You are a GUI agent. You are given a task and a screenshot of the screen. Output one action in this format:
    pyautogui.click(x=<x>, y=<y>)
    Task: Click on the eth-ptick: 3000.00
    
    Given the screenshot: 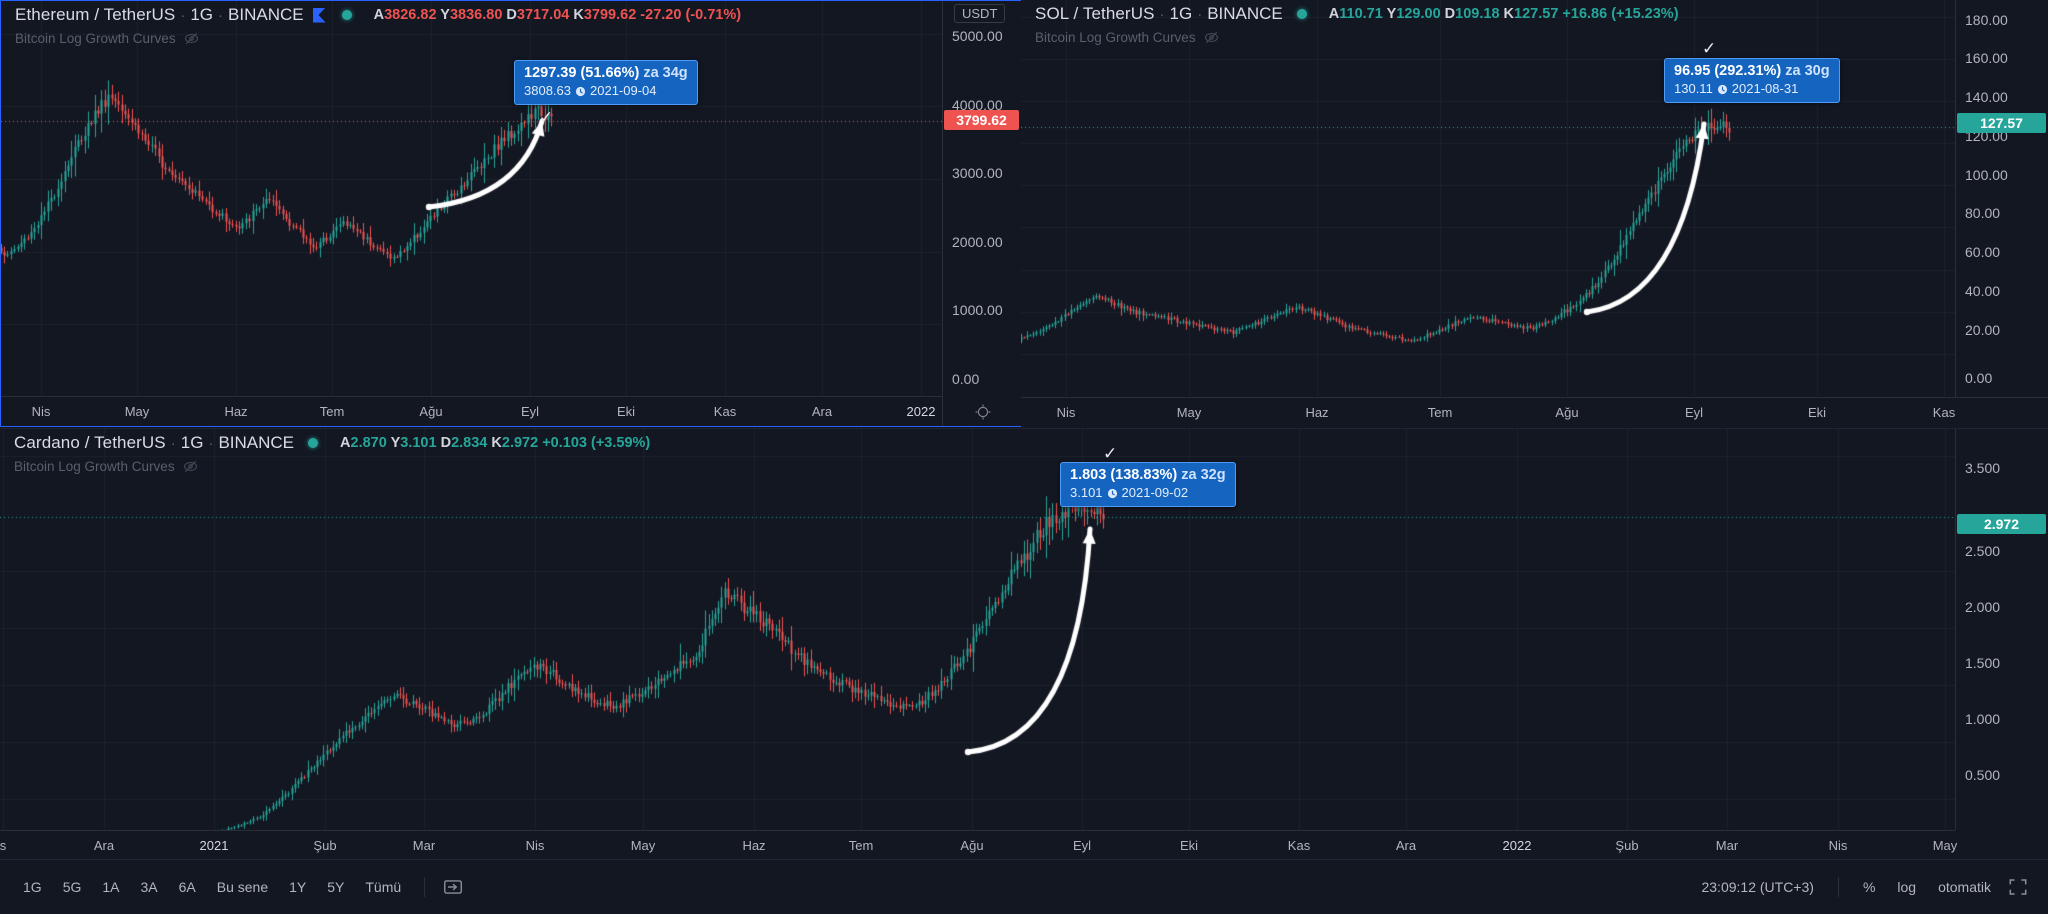 What is the action you would take?
    pyautogui.click(x=977, y=173)
    